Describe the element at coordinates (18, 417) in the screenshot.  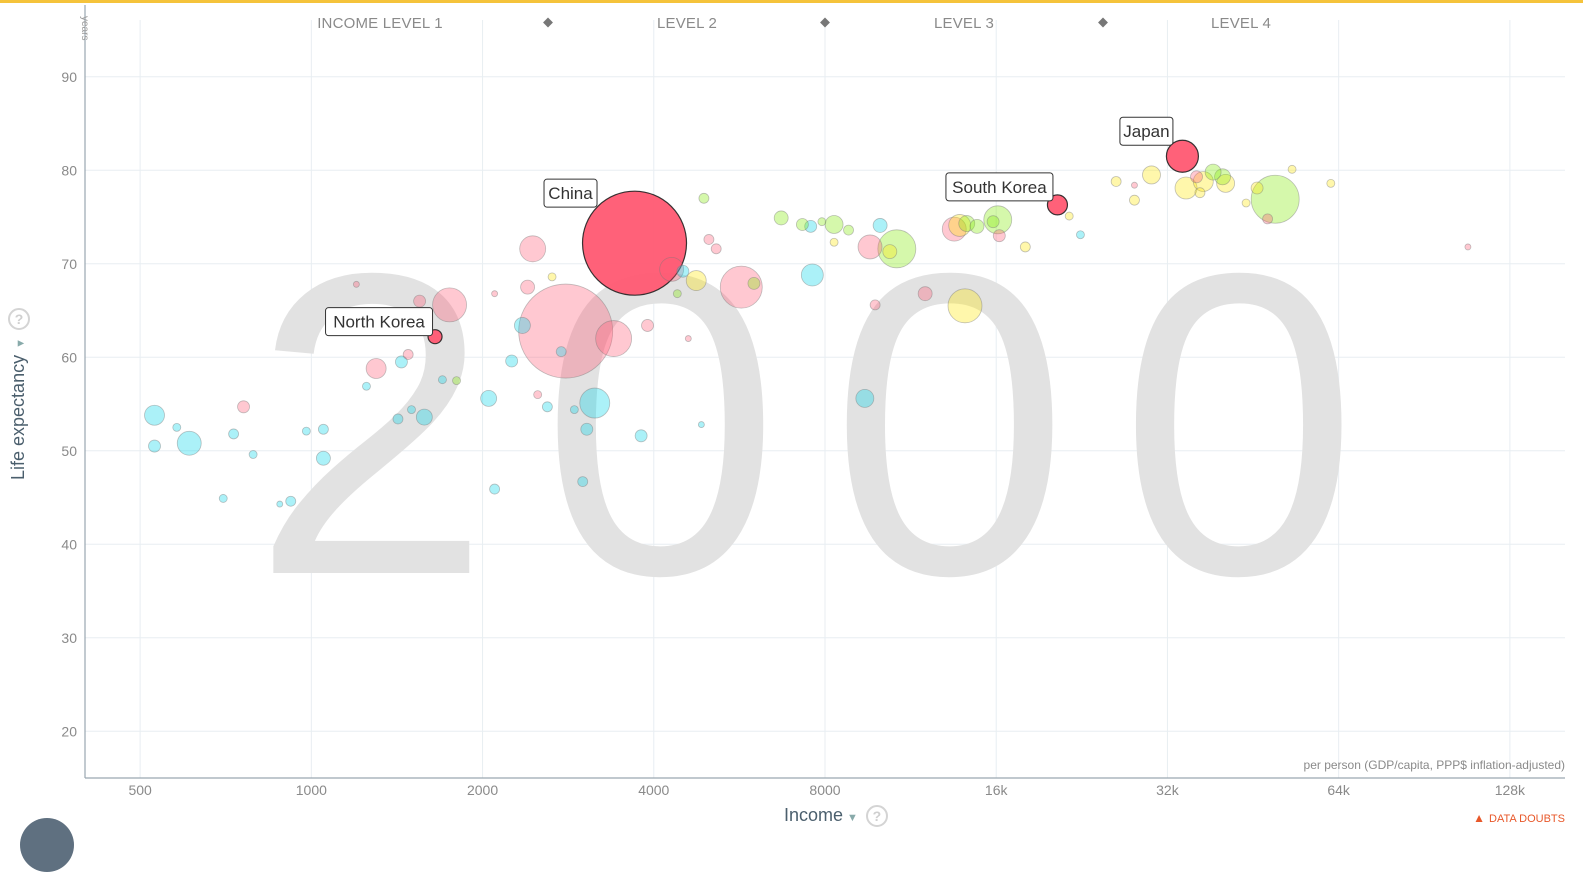
I see `y-axis-title-text: Life expectancy` at that location.